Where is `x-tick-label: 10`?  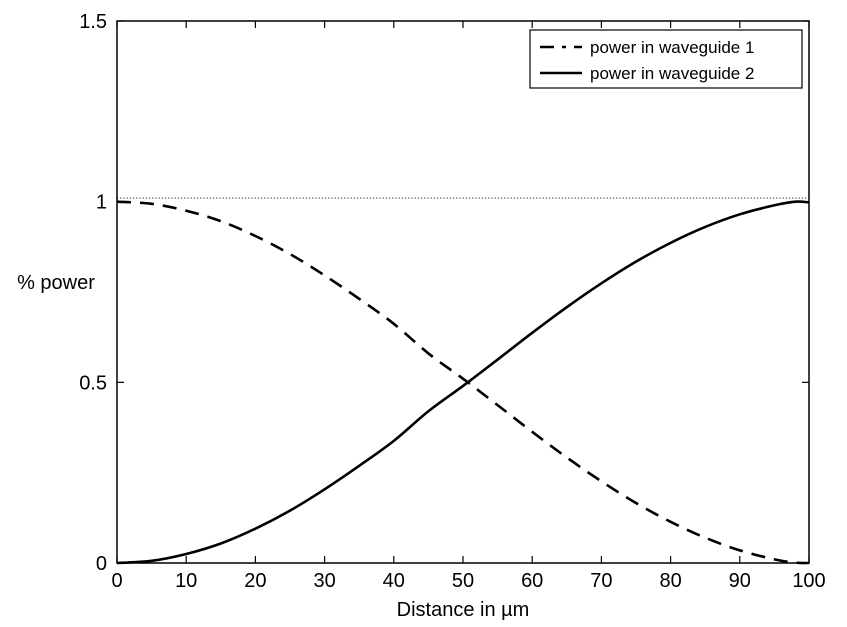
x-tick-label: 10 is located at coordinates (186, 581).